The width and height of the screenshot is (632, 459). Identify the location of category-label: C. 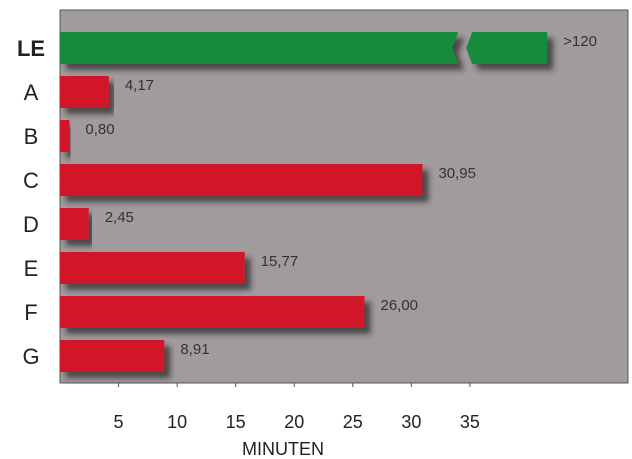
(31, 180).